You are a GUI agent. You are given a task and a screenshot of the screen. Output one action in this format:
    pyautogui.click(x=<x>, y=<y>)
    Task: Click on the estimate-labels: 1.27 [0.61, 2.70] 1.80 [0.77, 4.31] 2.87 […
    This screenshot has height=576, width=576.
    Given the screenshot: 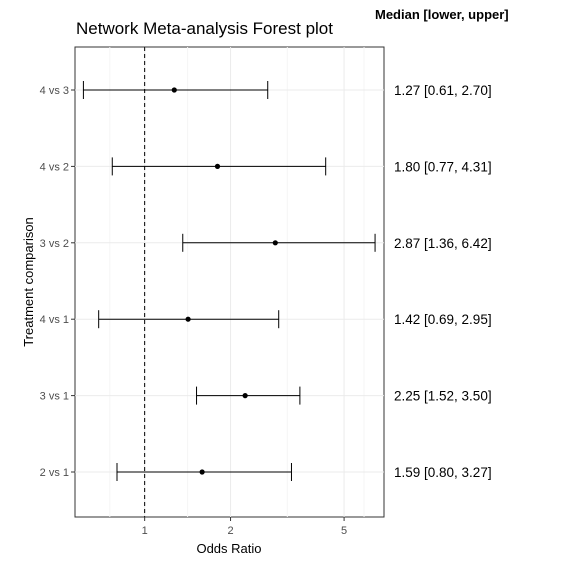 What is the action you would take?
    pyautogui.click(x=443, y=281)
    